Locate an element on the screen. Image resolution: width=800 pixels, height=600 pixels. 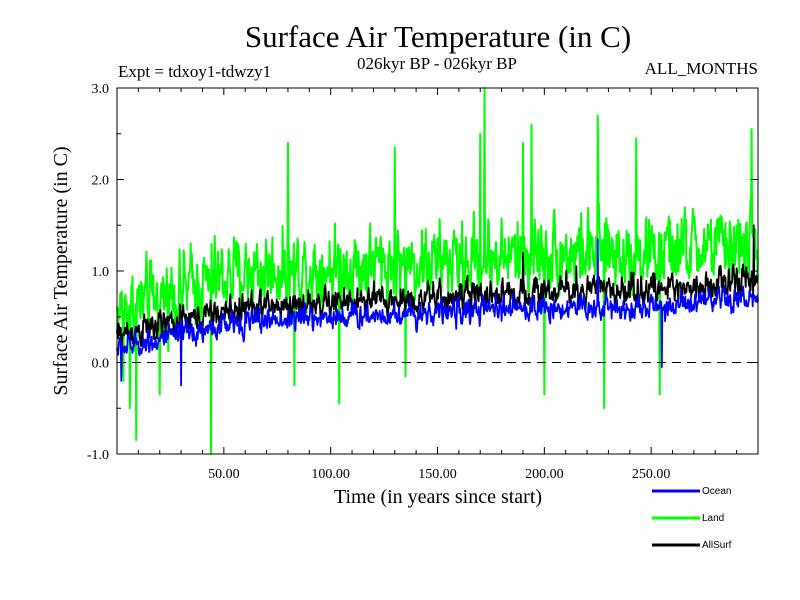
y-tick-label: 3.0 is located at coordinates (101, 89).